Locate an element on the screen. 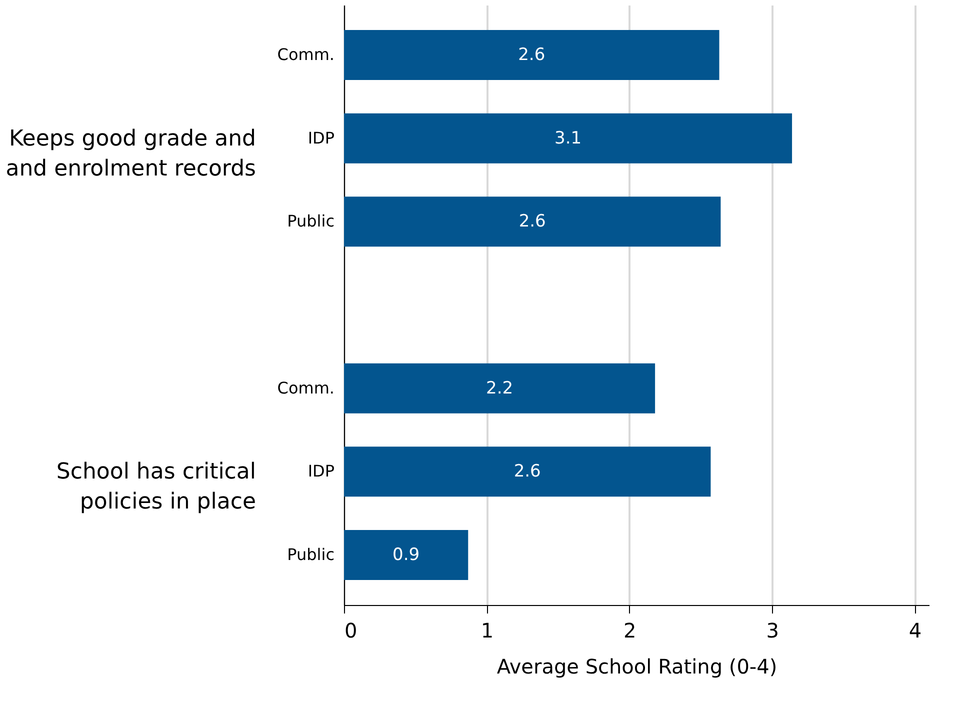 The image size is (964, 715). x-tick-label: 0 is located at coordinates (351, 630).